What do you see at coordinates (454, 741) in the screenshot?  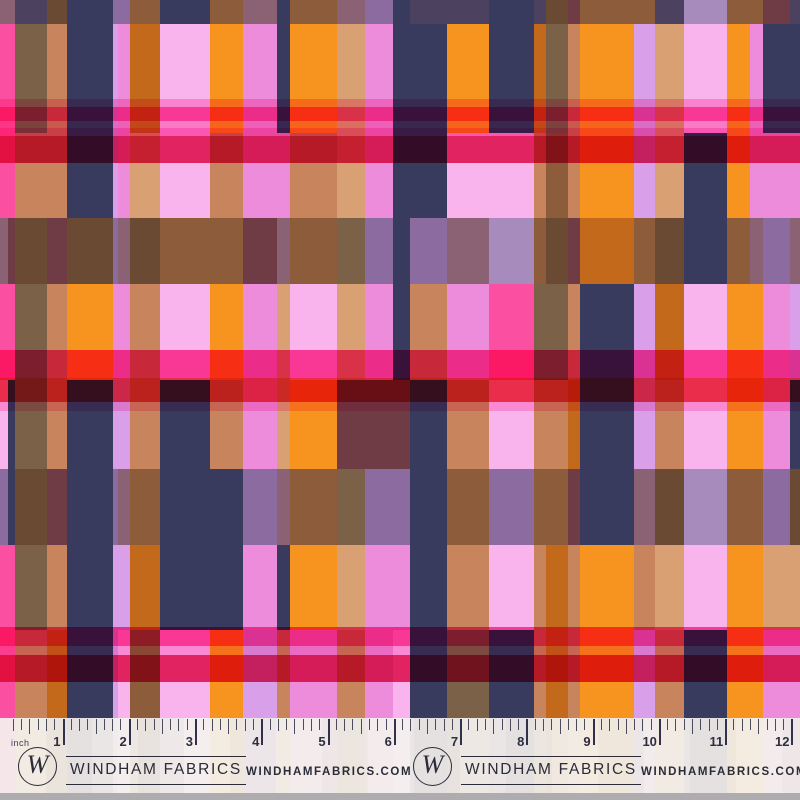 I see `ruler-number: 7` at bounding box center [454, 741].